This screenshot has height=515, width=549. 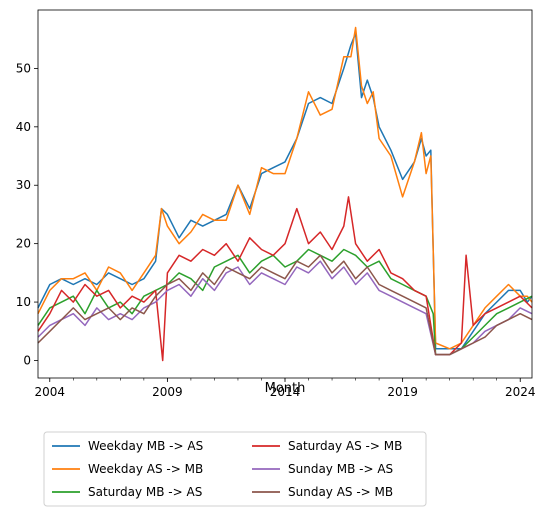 What do you see at coordinates (23, 127) in the screenshot?
I see `y-tick-label: 40` at bounding box center [23, 127].